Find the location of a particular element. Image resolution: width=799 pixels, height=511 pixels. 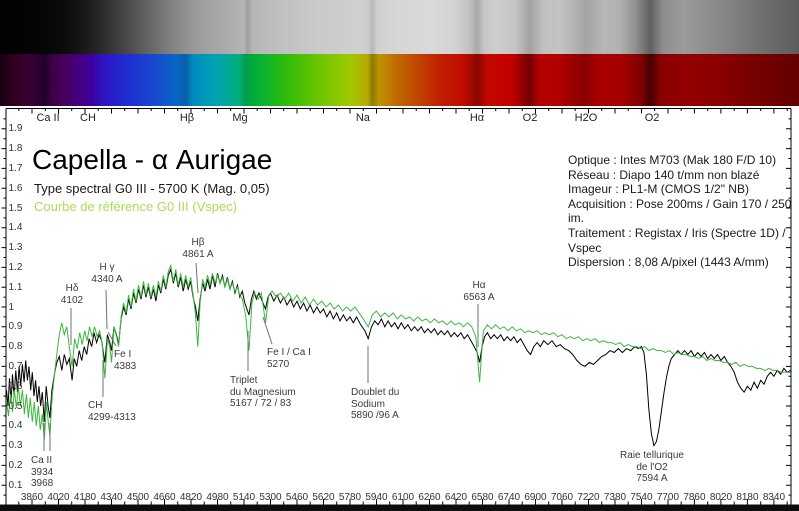

annotation-pointer-fe-i is located at coordinates (112, 339).